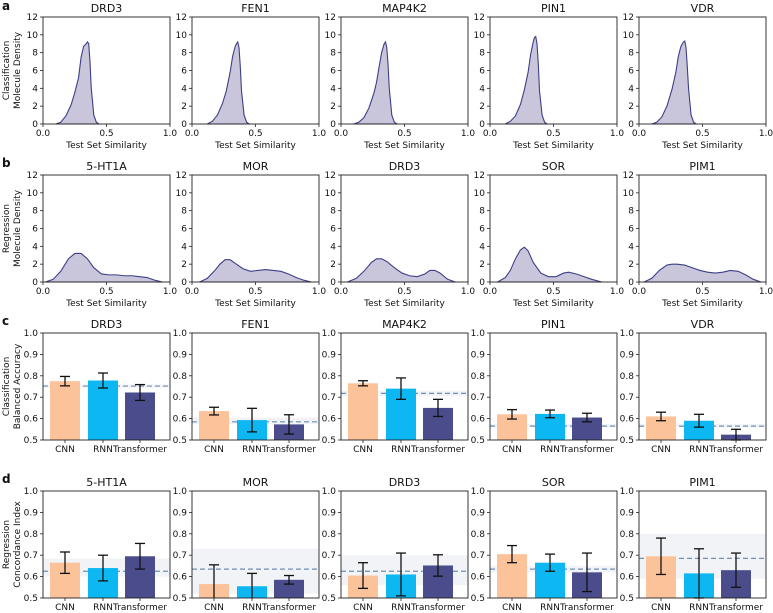 The image size is (773, 613). I want to click on bar-transformer, so click(289, 588).